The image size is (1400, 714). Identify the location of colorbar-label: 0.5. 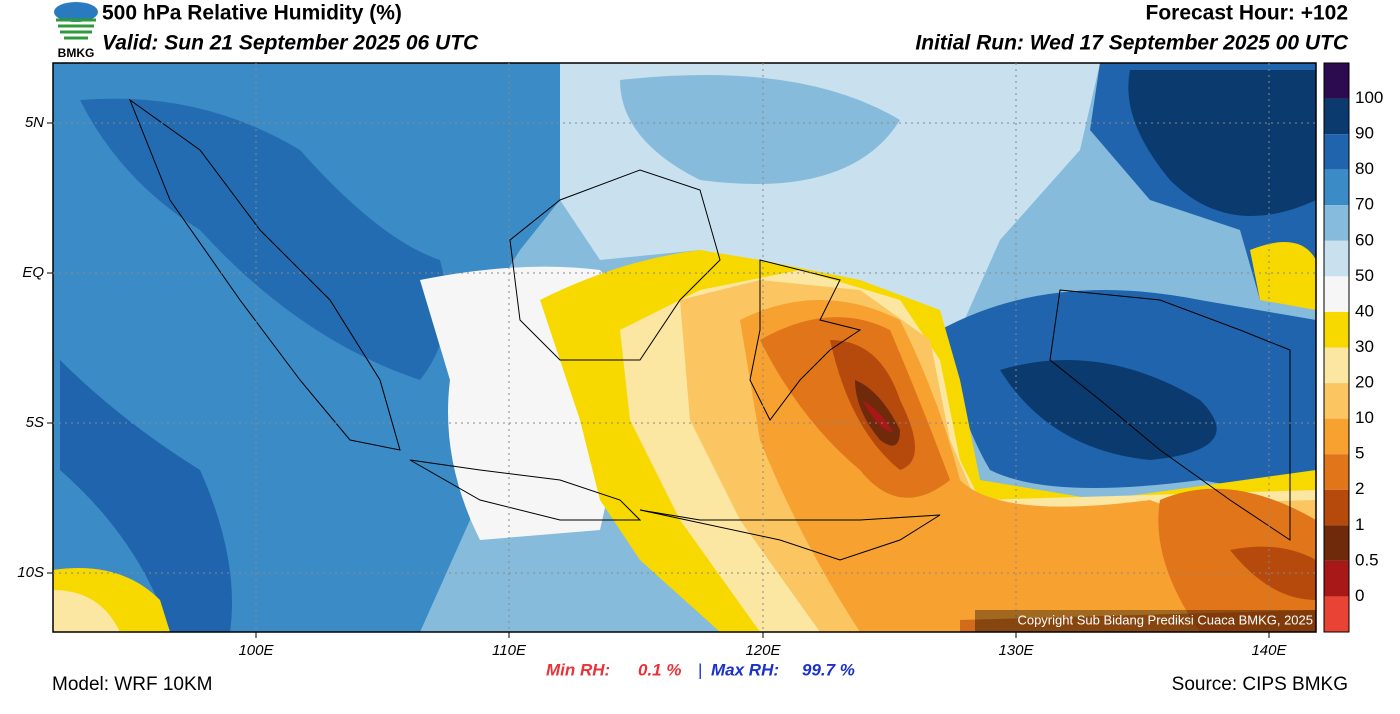
(1367, 559).